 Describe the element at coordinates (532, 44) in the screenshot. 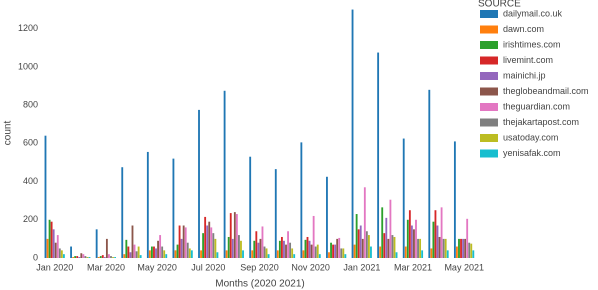

I see `legend-label: irishtimes.com` at that location.